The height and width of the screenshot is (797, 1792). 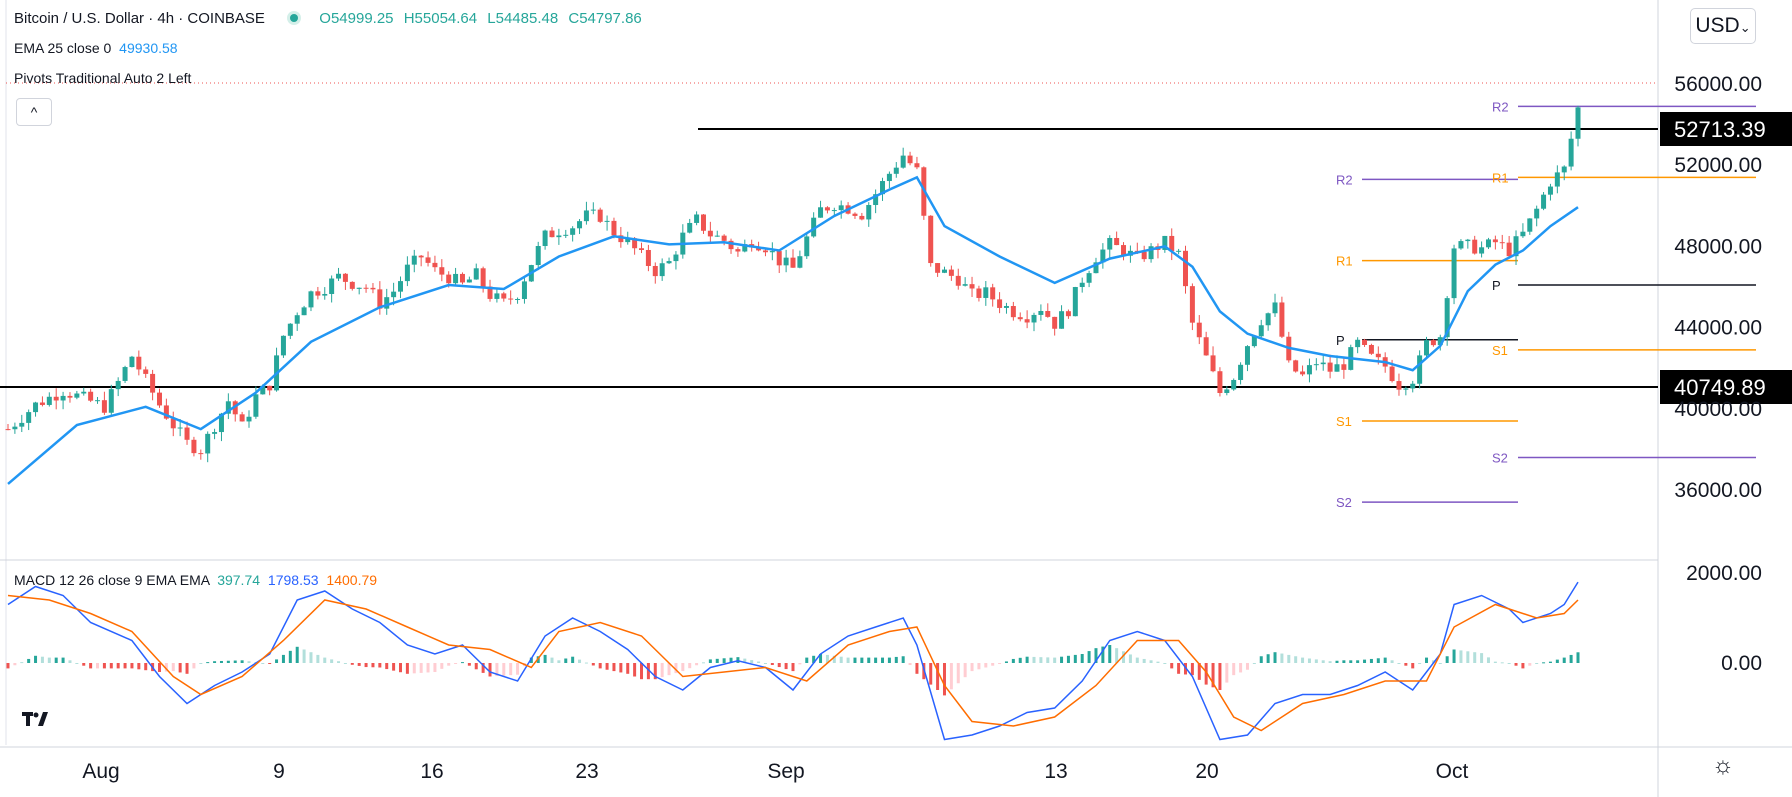 What do you see at coordinates (1723, 765) in the screenshot?
I see `settings-icon: ☼` at bounding box center [1723, 765].